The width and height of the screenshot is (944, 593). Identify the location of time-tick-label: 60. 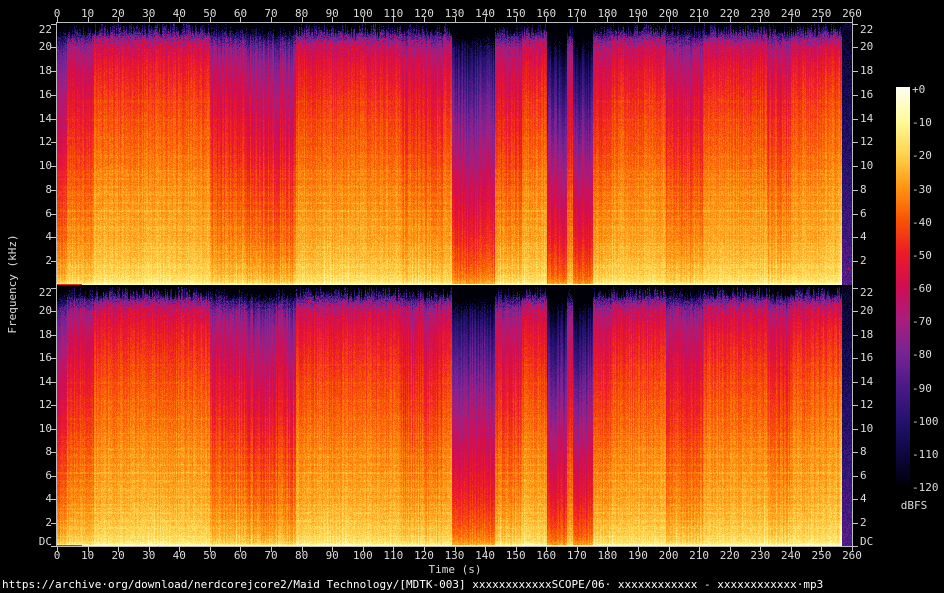
(240, 555).